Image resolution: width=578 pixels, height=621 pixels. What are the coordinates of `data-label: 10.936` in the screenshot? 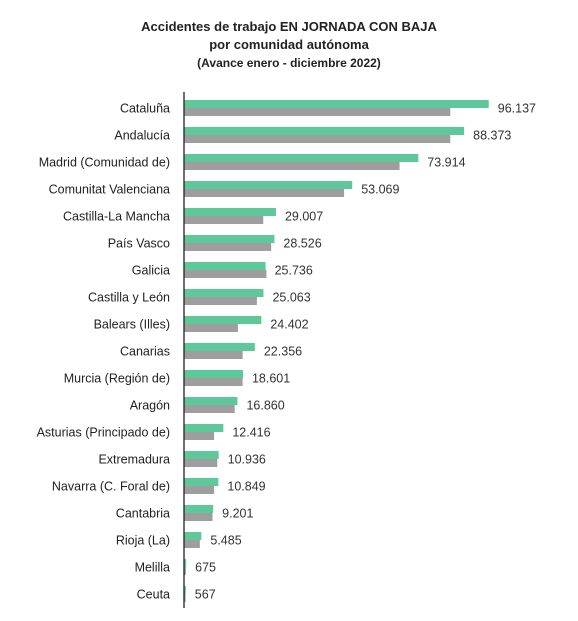 It's located at (247, 460).